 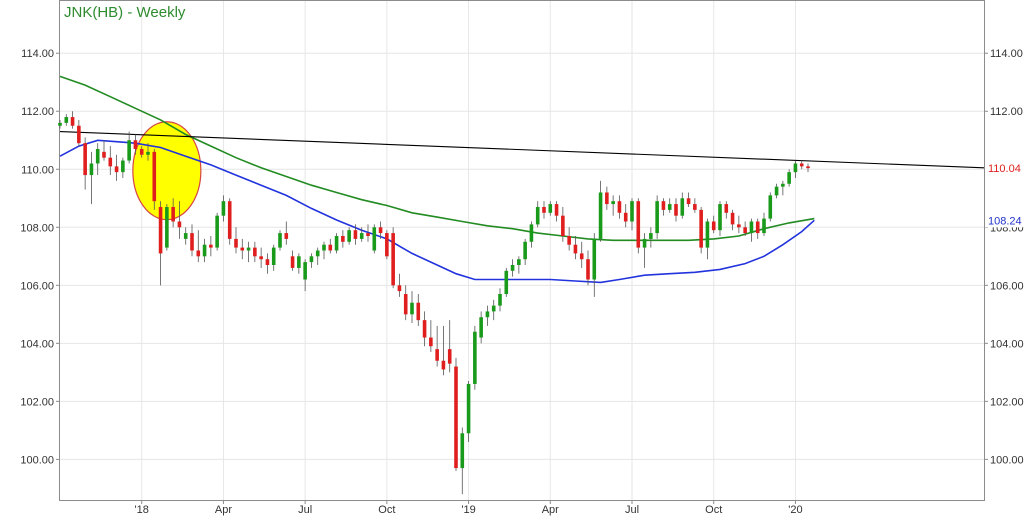 What do you see at coordinates (37, 112) in the screenshot?
I see `y-tick-label-left: 112.00` at bounding box center [37, 112].